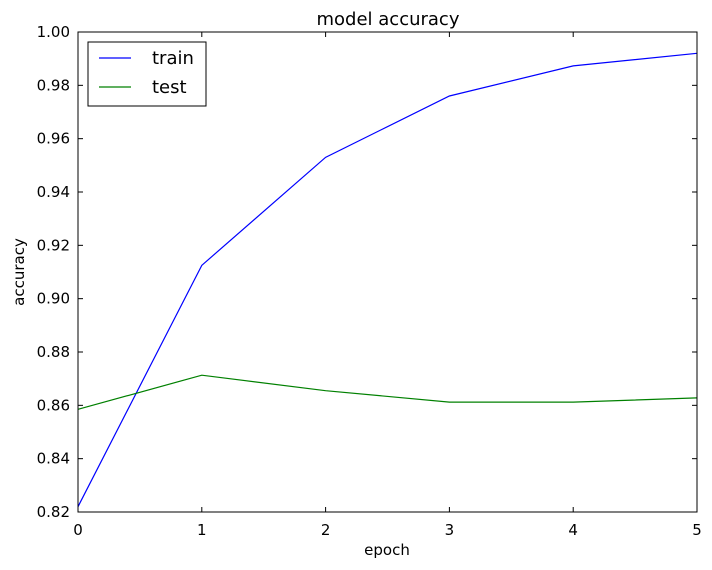 This screenshot has width=712, height=570. I want to click on y-tick-label: 0.94, so click(53, 192).